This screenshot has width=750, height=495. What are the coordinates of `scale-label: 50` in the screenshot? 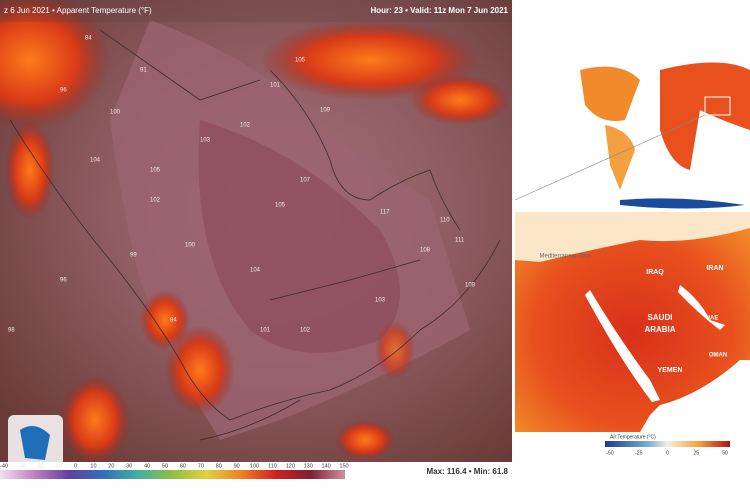 It's located at (165, 466).